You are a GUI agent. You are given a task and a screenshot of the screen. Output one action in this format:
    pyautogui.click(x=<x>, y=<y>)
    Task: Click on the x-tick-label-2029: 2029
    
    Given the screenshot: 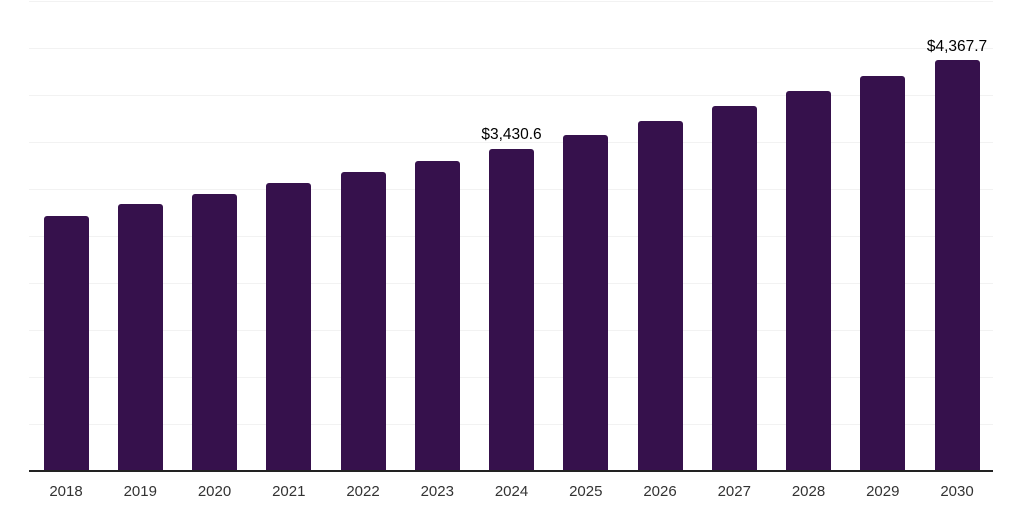 What is the action you would take?
    pyautogui.click(x=883, y=491)
    